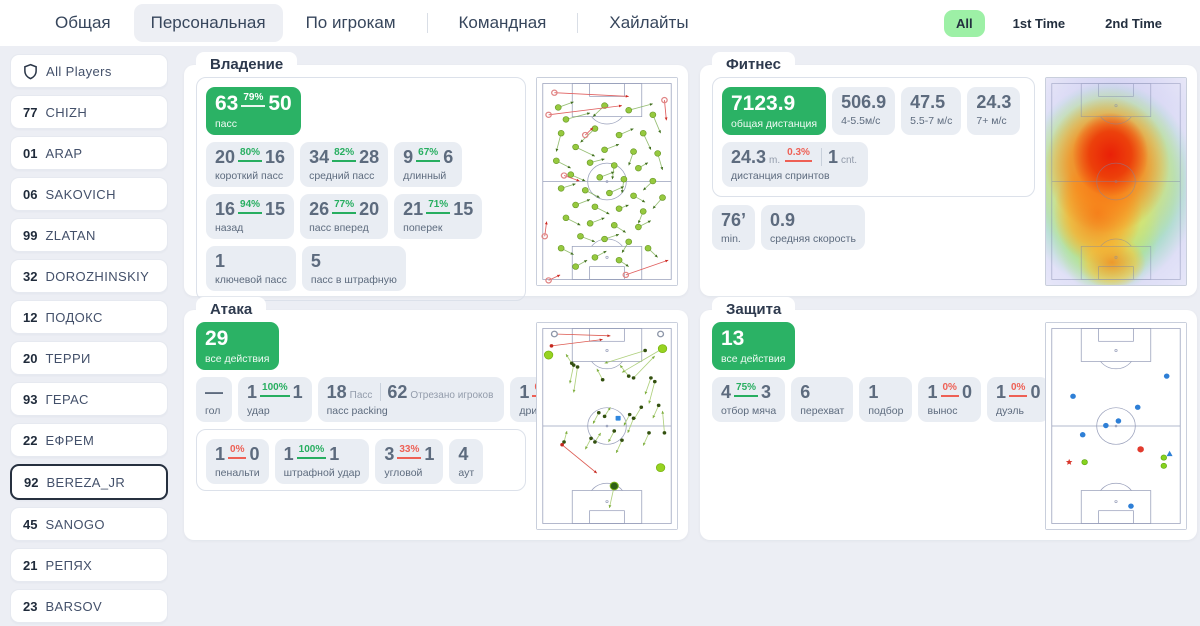  I want to click on sidebar-item-dorozhinskiy: 32 DOROZHINSKIY, so click(89, 276).